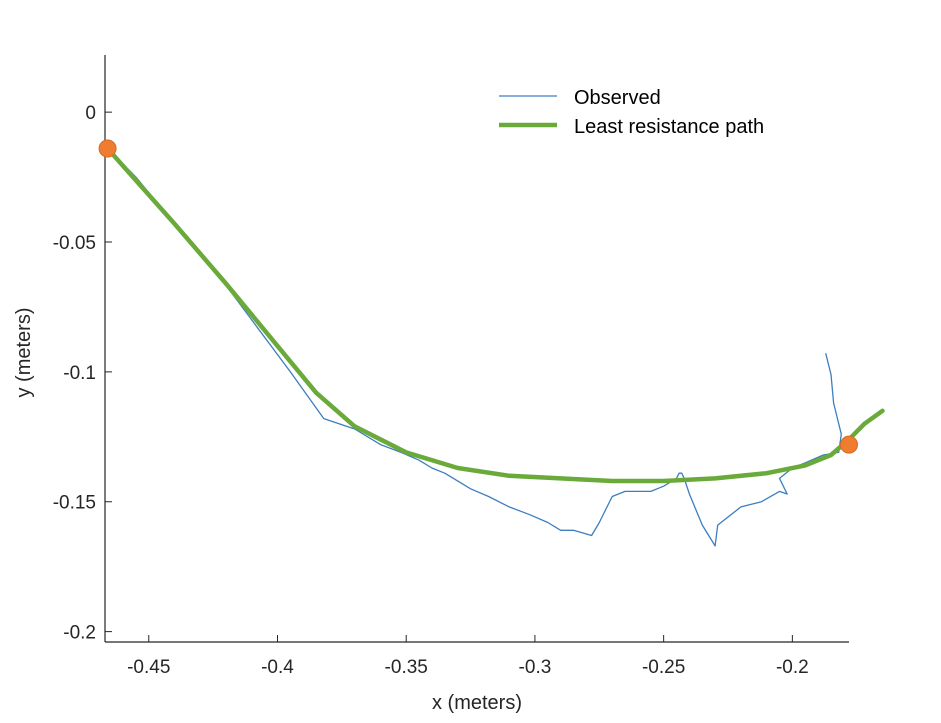 This screenshot has height=723, width=941. I want to click on legend-label-least-resistance-path: Least resistance path, so click(669, 127).